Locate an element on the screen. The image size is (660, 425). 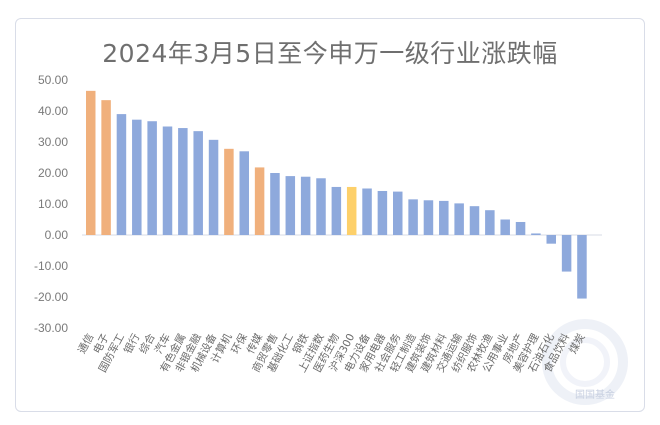
y-tick-label: 30.00 is located at coordinates (53, 142).